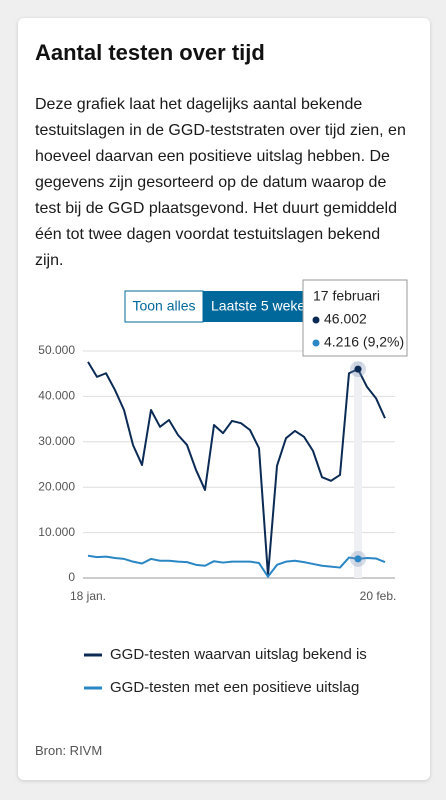 Image resolution: width=446 pixels, height=800 pixels. What do you see at coordinates (88, 596) in the screenshot?
I see `x-tick-label: 18 jan.` at bounding box center [88, 596].